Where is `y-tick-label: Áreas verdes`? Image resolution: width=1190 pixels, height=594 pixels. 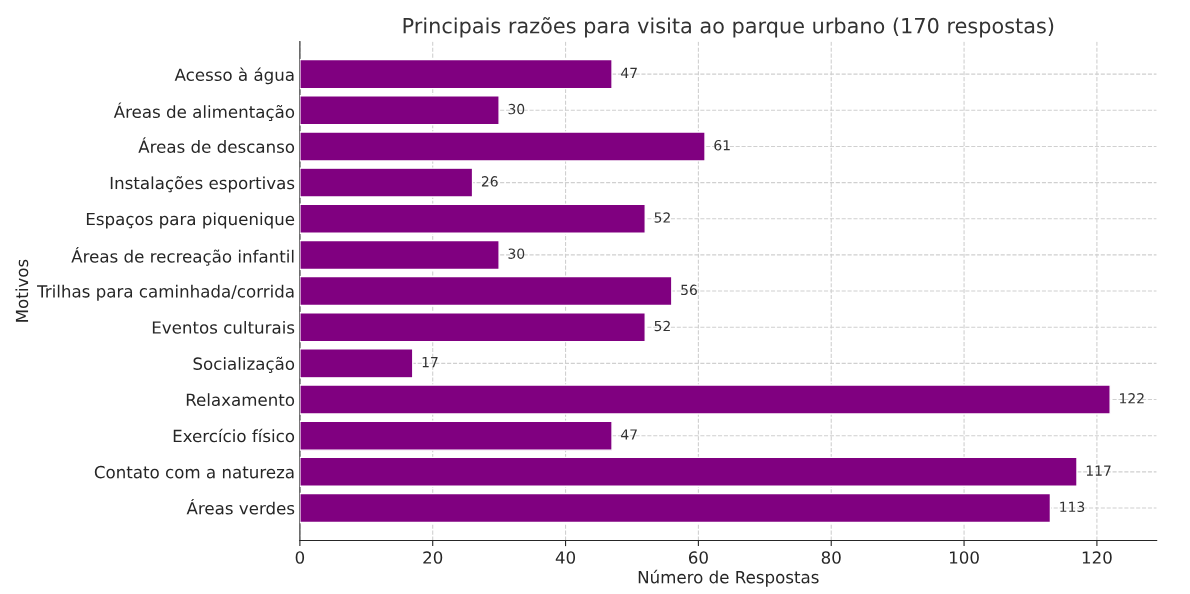 y-tick-label: Áreas verdes is located at coordinates (240, 506).